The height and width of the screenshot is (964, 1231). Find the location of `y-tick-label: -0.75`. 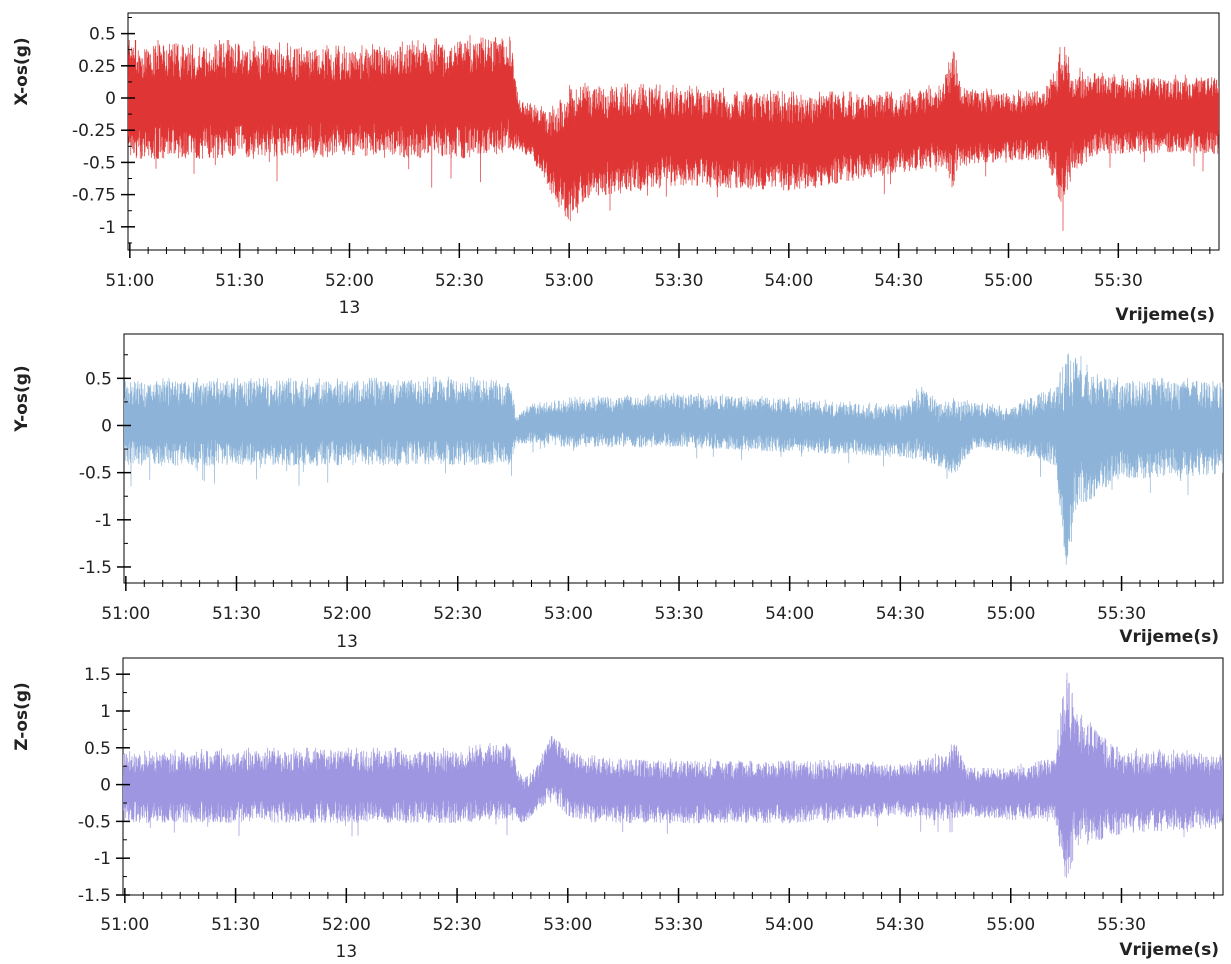

y-tick-label: -0.75 is located at coordinates (94, 196).